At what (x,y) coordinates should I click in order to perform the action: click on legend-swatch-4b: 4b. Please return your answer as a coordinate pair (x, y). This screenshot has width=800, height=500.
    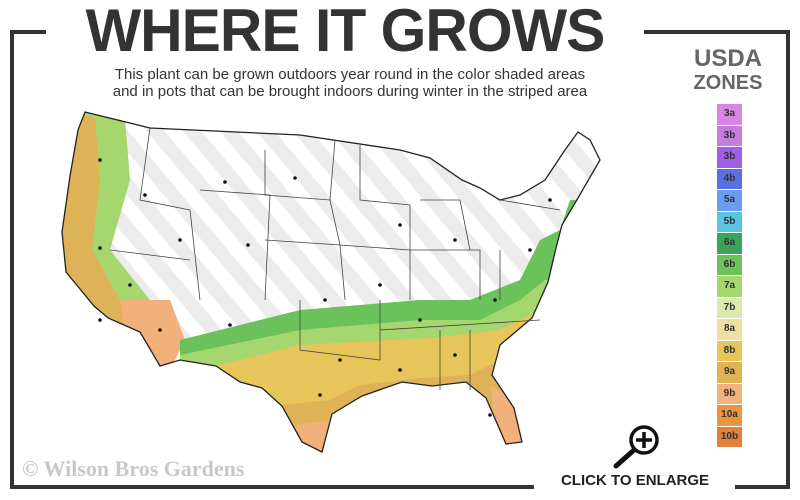
    Looking at the image, I should click on (729, 178).